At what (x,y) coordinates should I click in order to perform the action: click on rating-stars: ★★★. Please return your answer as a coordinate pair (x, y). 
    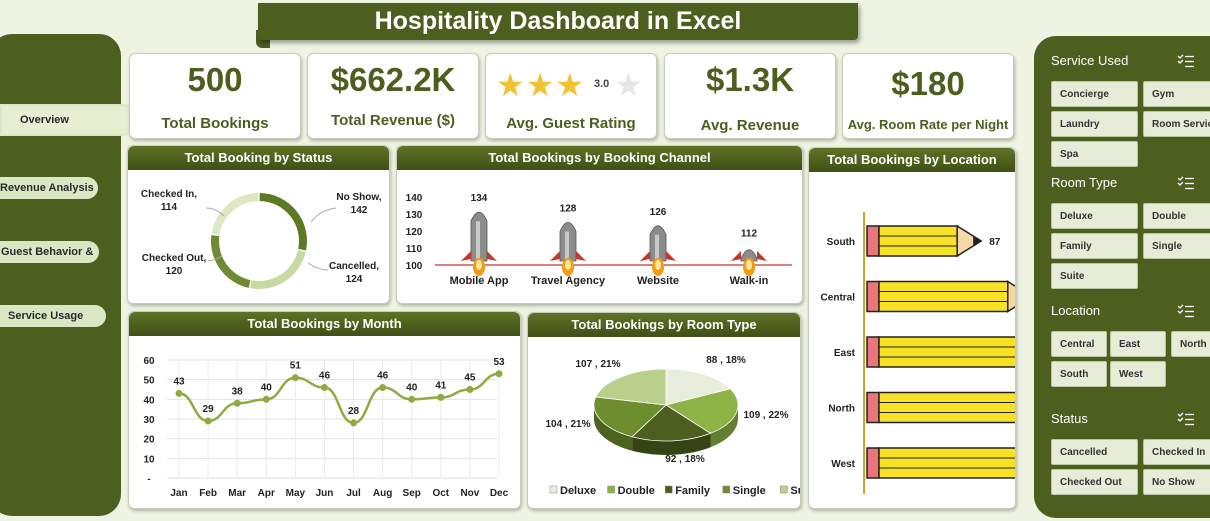
    Looking at the image, I should click on (540, 85).